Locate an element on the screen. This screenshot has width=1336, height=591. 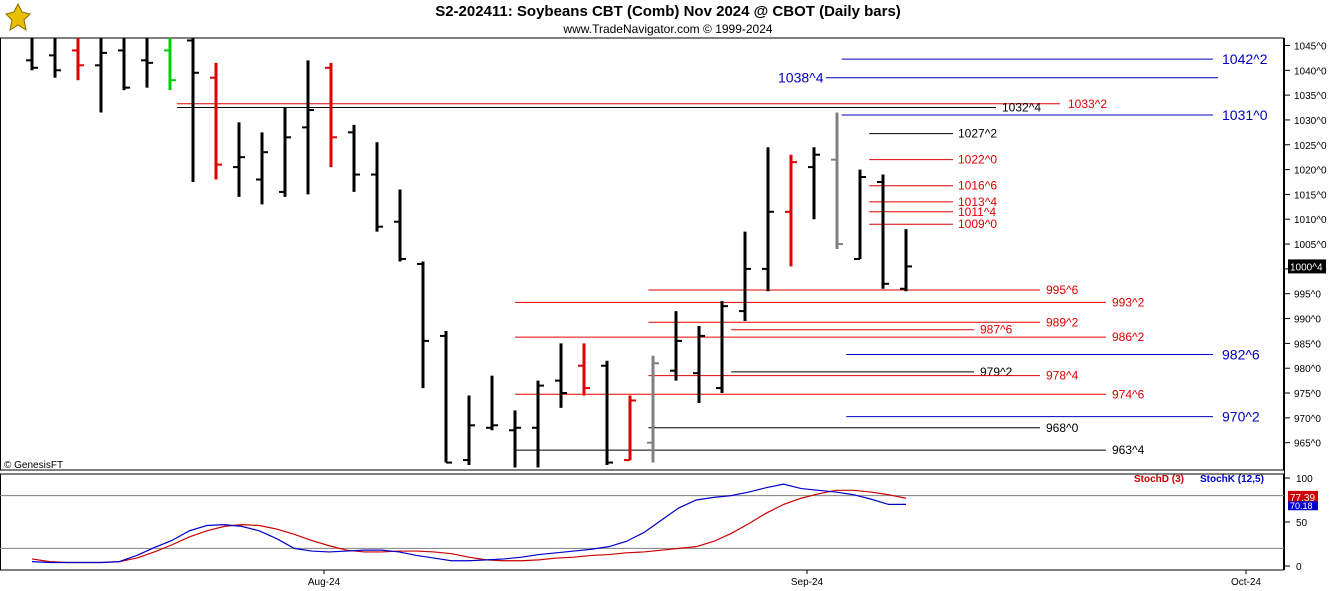
price-tick-label: 1045^0 is located at coordinates (1310, 46).